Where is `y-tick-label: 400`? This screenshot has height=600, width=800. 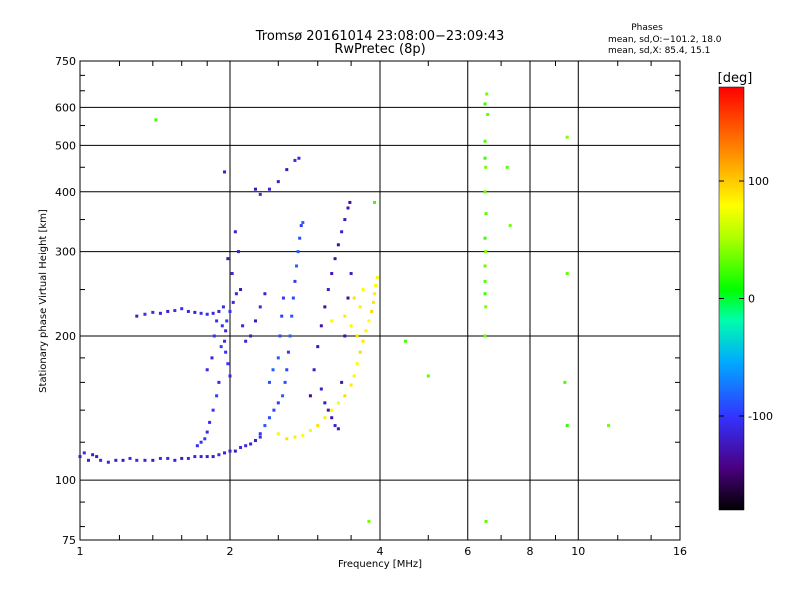
y-tick-label: 400 is located at coordinates (65, 192).